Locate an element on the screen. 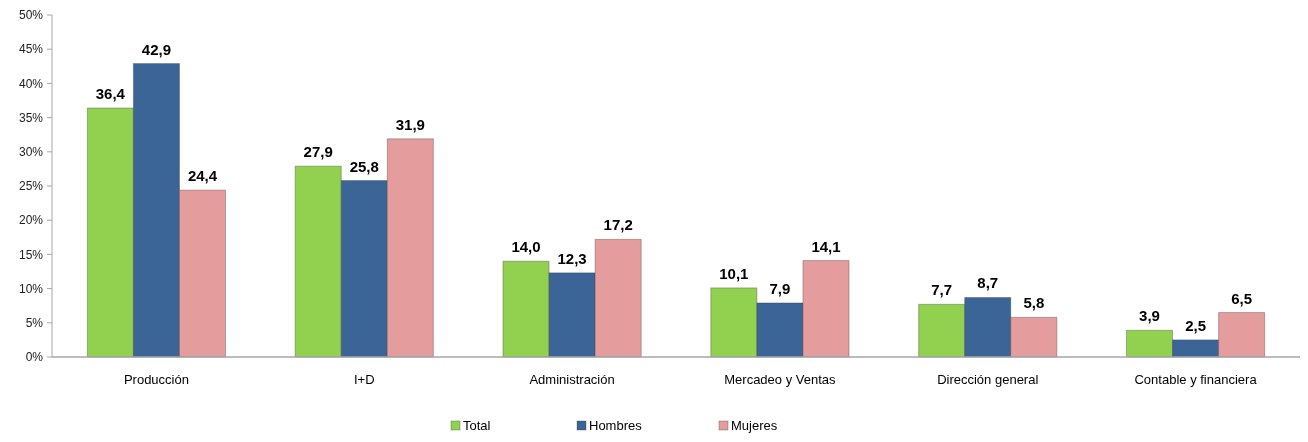 This screenshot has width=1308, height=442. data-label: 7,9 is located at coordinates (780, 288).